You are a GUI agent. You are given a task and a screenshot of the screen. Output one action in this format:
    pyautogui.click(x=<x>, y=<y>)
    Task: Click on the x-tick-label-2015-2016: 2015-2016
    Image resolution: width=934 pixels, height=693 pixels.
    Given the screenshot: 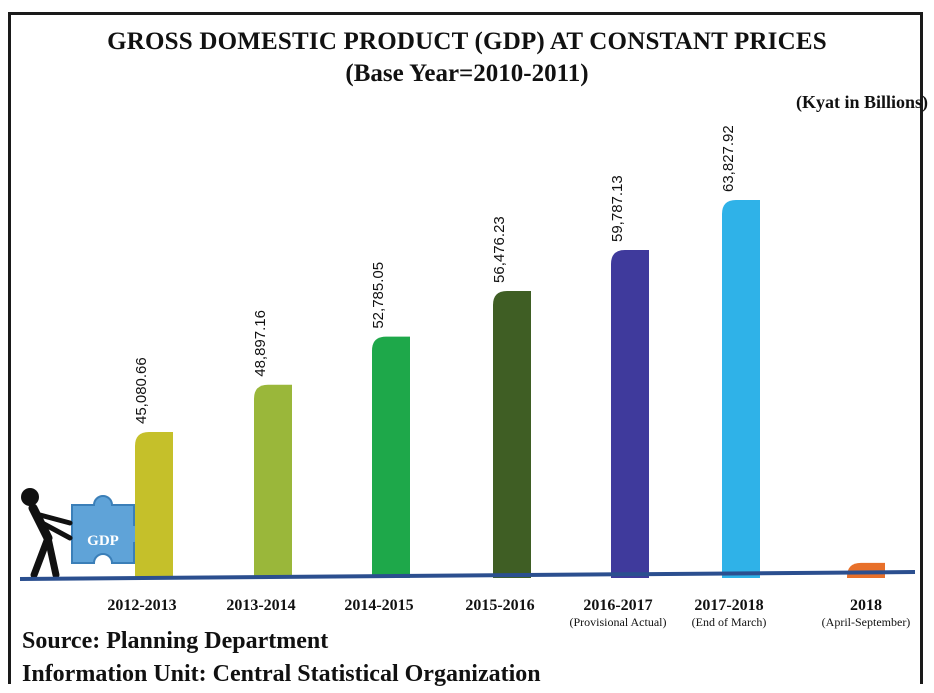 What is the action you would take?
    pyautogui.click(x=499, y=605)
    